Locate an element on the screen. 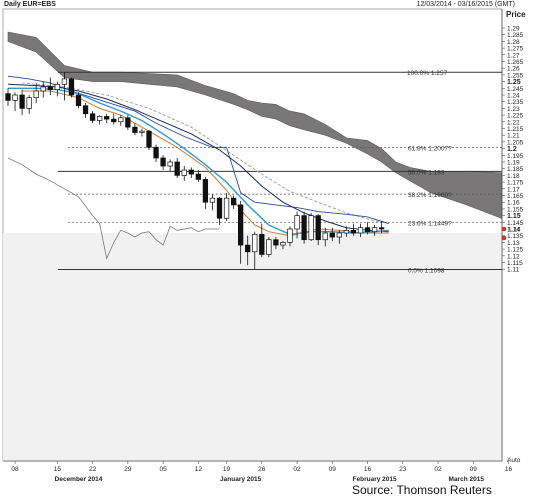 The height and width of the screenshot is (503, 535). last-price-label: 1.14 is located at coordinates (514, 230).